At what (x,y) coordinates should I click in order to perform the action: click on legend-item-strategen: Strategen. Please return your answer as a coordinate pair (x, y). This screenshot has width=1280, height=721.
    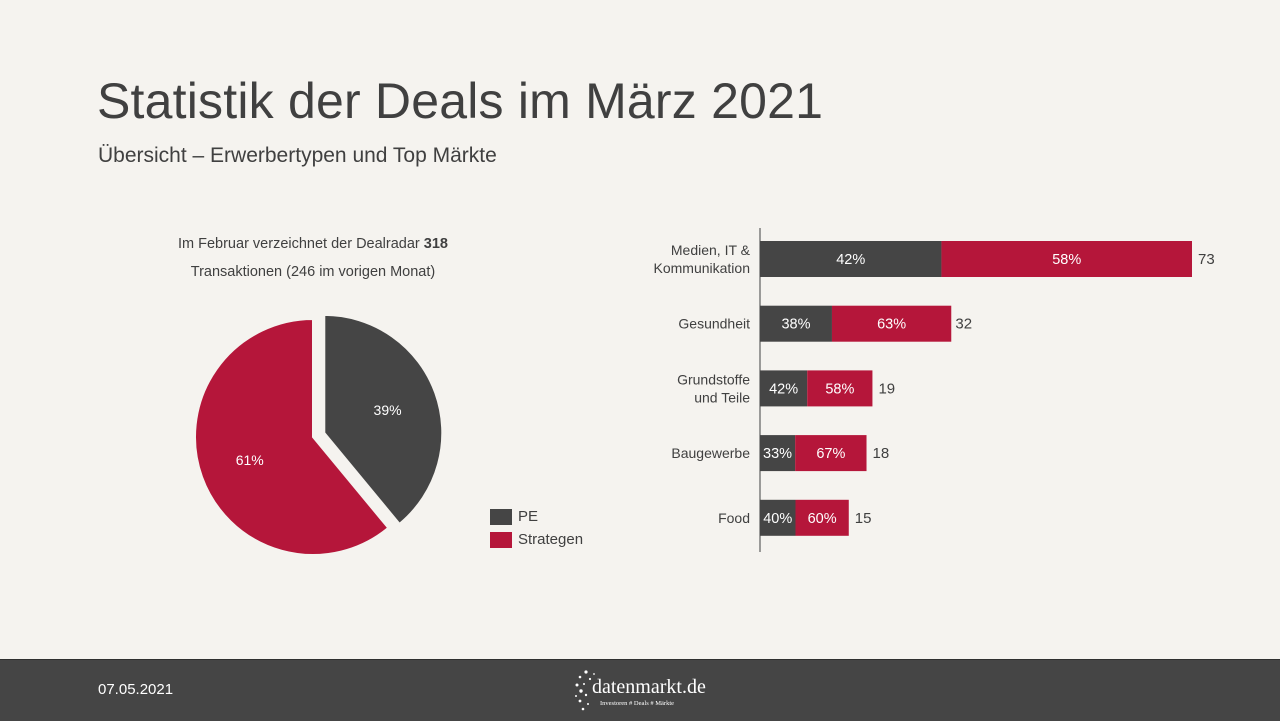
    Looking at the image, I should click on (536, 539).